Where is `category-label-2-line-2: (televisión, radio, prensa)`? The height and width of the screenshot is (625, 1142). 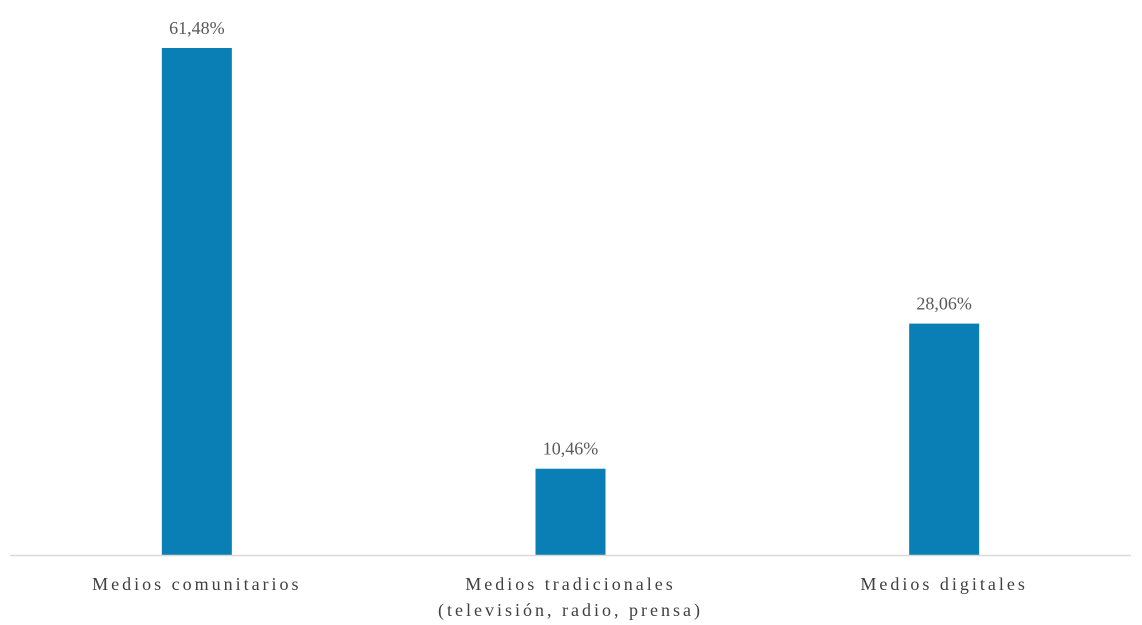 category-label-2-line-2: (televisión, radio, prensa) is located at coordinates (570, 610).